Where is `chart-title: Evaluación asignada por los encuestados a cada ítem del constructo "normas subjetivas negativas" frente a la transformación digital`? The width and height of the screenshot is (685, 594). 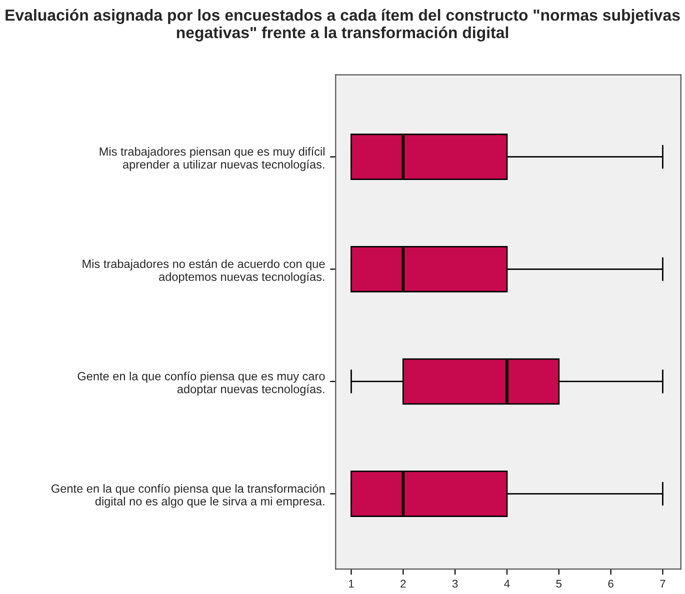
chart-title: Evaluación asignada por los encuestados a cada ítem del constructo "normas subjetivas negativas" frente a la transformación digital is located at coordinates (343, 25).